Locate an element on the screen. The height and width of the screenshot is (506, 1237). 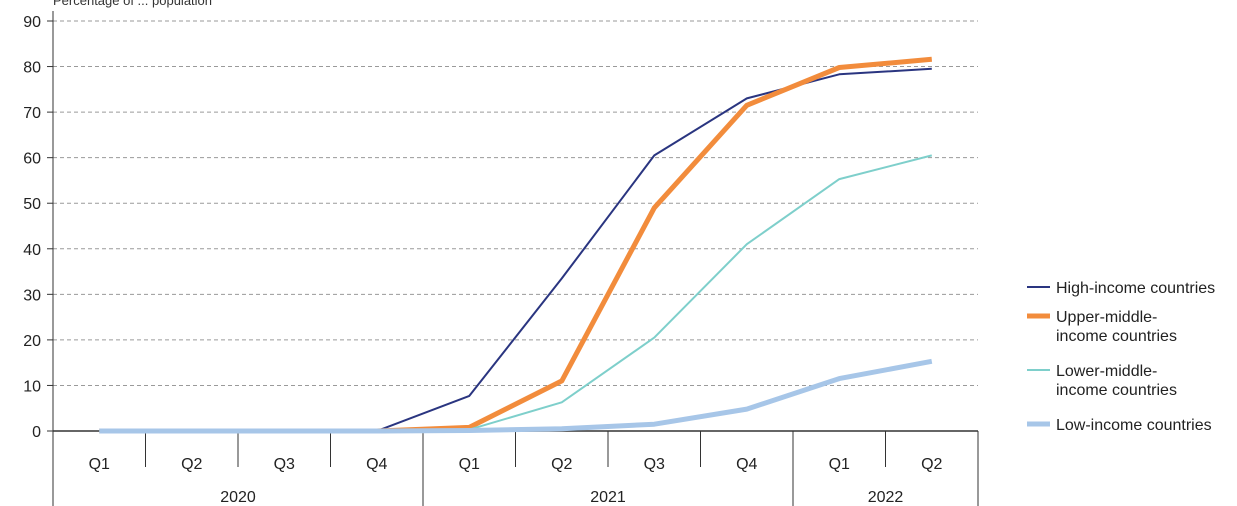
x-axis-ticks: Q1 Q2 Q3 Q4 Q1 Q2 Q3 Q4 Q1 Q2 2020 2021 2022 is located at coordinates (515, 468).